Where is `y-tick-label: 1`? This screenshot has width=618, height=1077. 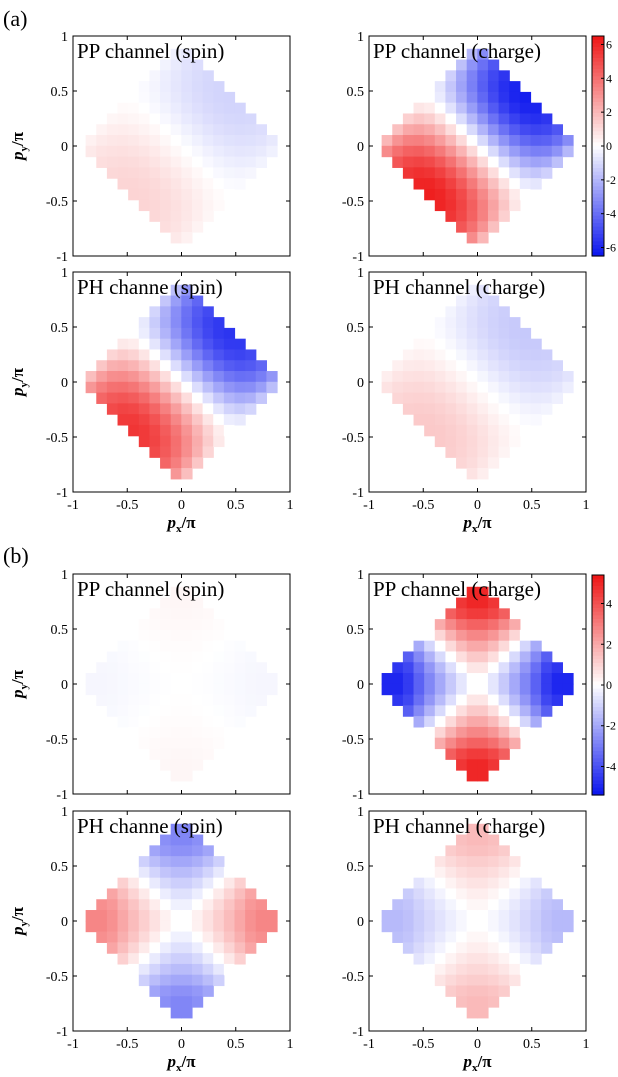
y-tick-label: 1 is located at coordinates (360, 812).